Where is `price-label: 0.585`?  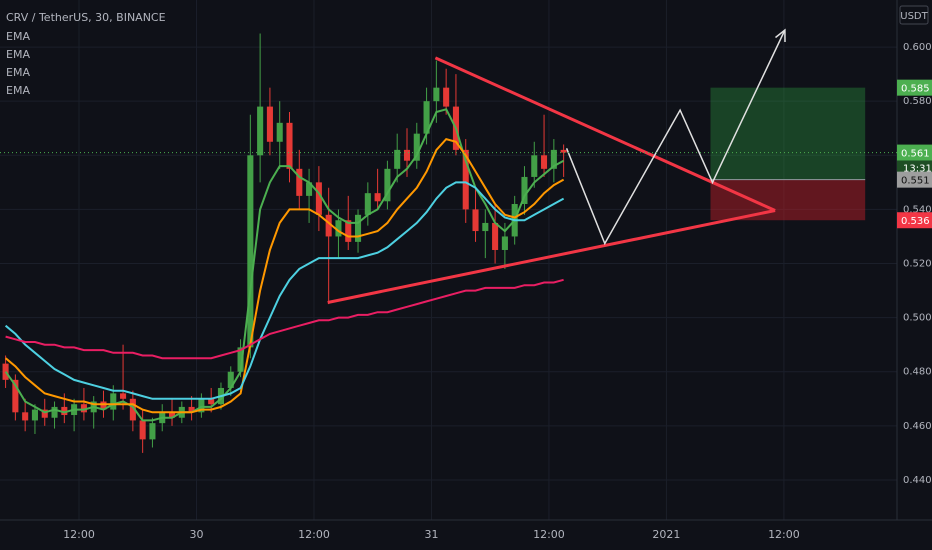 price-label: 0.585 is located at coordinates (915, 89).